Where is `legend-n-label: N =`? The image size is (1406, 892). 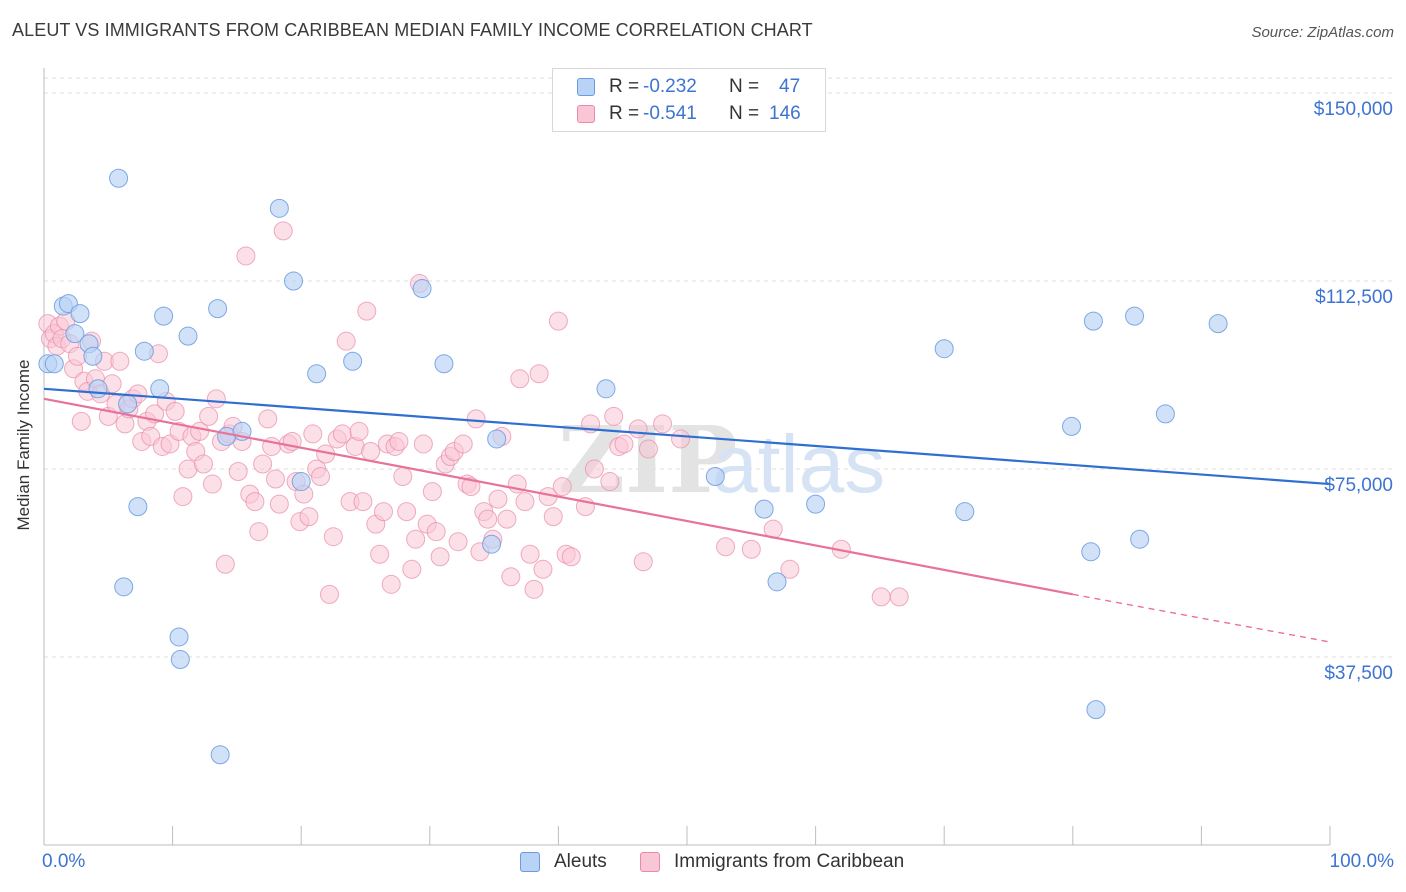
legend-n-label: N = is located at coordinates (744, 113).